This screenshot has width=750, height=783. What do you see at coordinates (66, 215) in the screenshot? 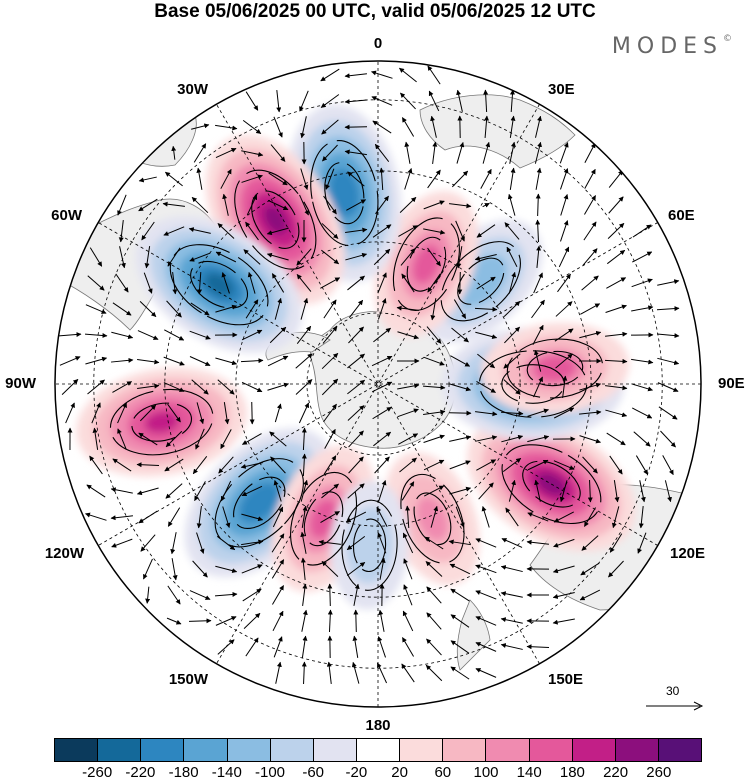
I see `lon-label-60w: 60W` at bounding box center [66, 215].